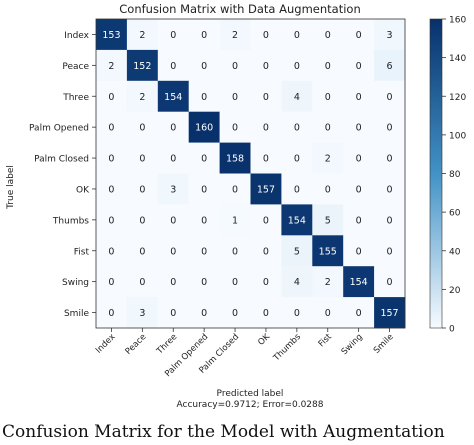 The image size is (474, 445). I want to click on cell-value-label: 158, so click(235, 159).